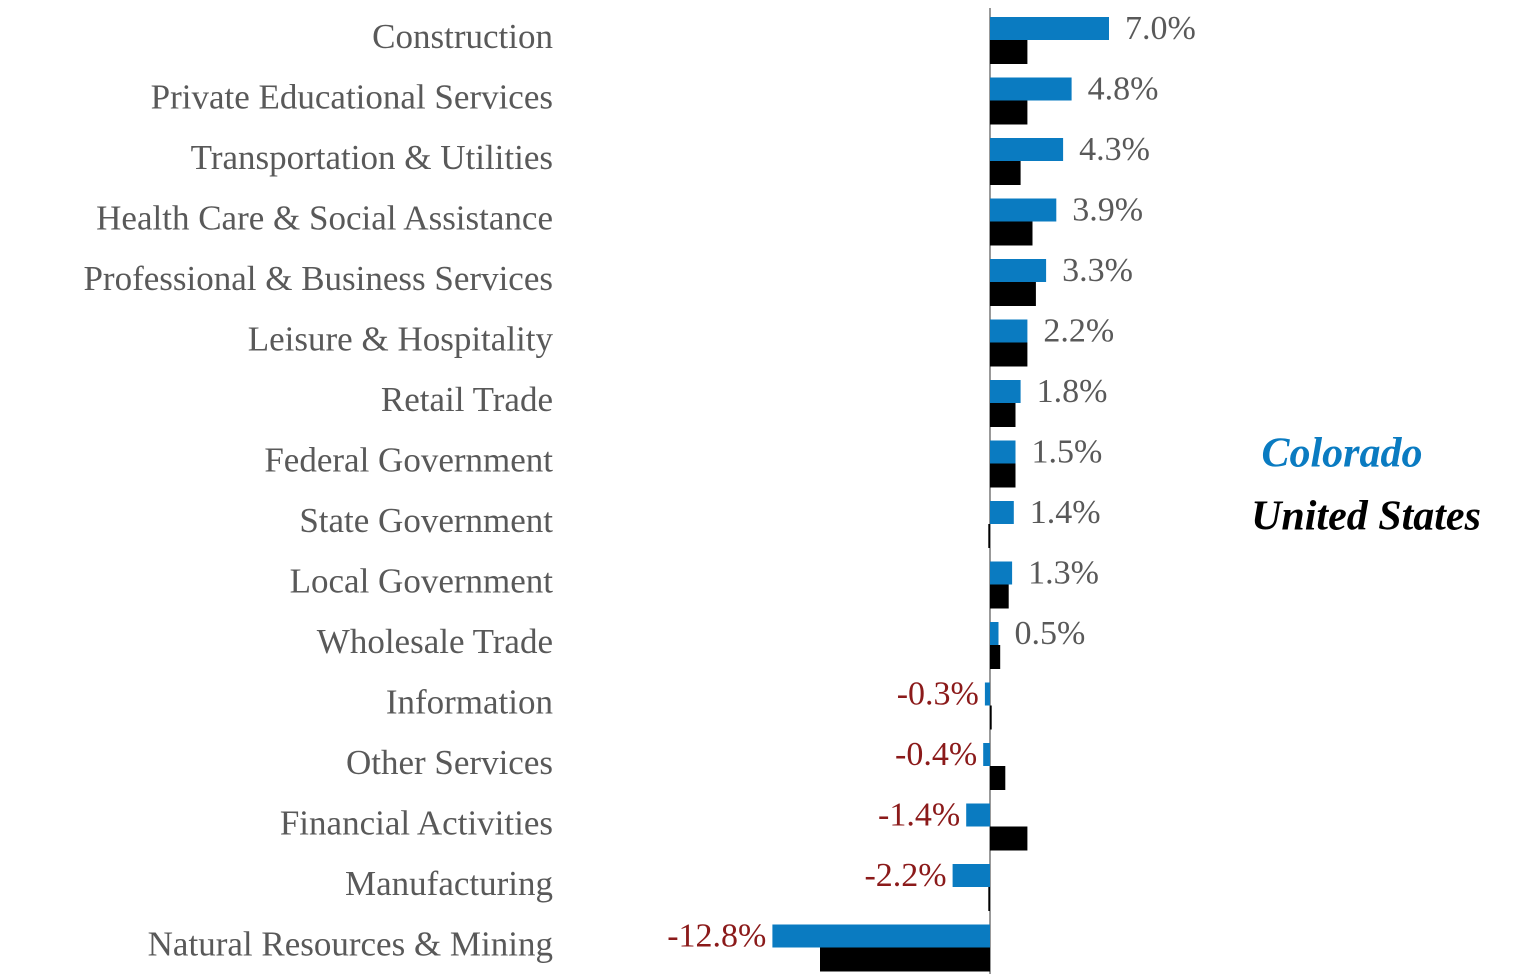  Describe the element at coordinates (1063, 572) in the screenshot. I see `value-label: 1.3%` at that location.